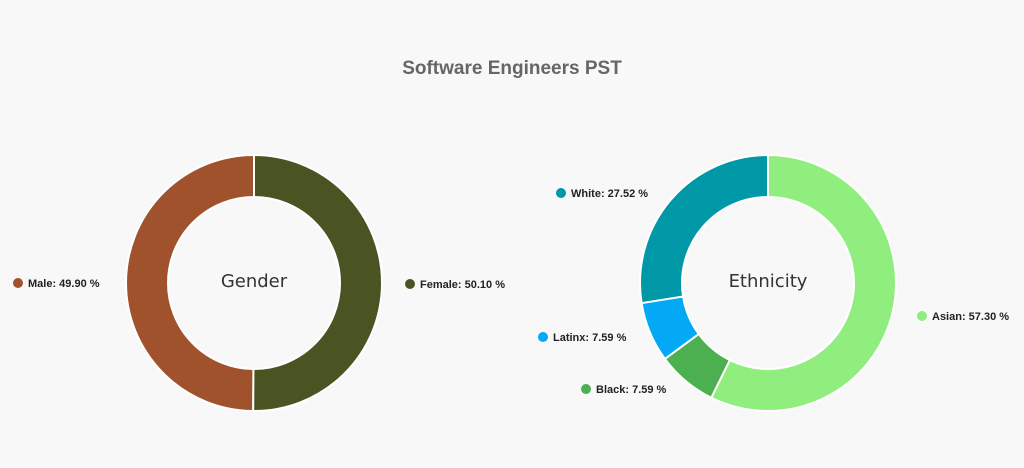 This screenshot has height=468, width=1024. Describe the element at coordinates (18, 283) in the screenshot. I see `legend-dot-male` at that location.